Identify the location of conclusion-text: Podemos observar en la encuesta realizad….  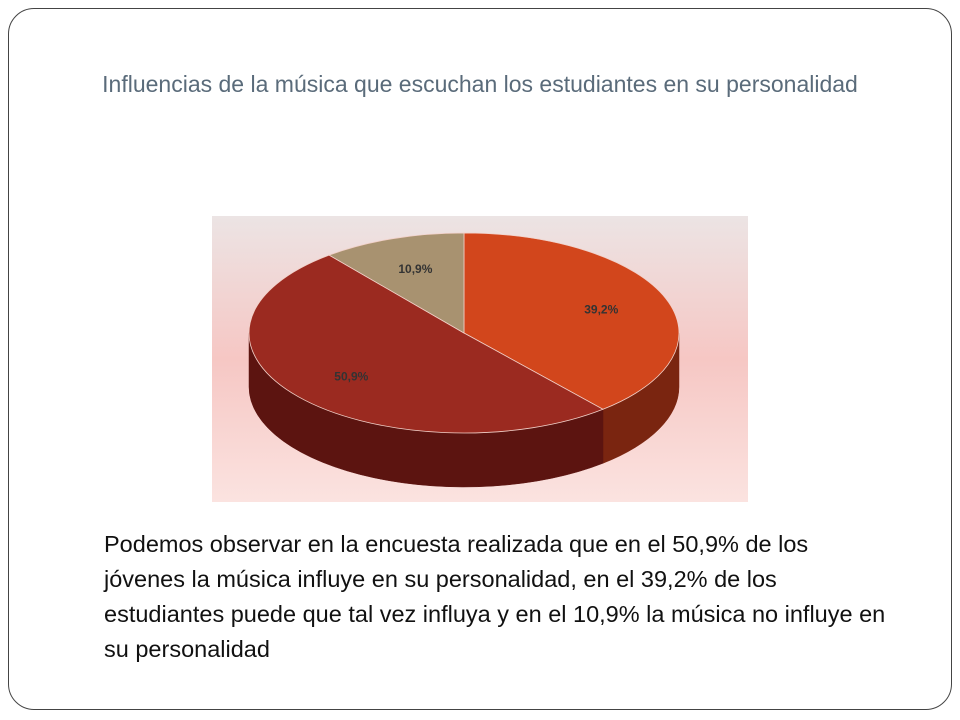
(495, 596).